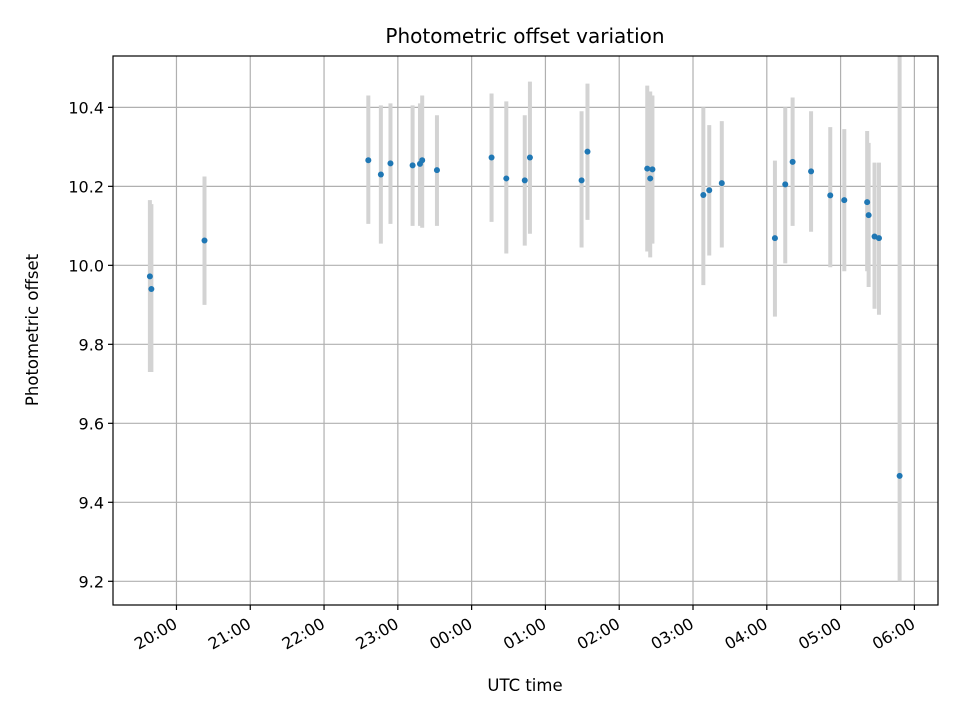 Image resolution: width=960 pixels, height=720 pixels. I want to click on x-tick-label: 04:00, so click(745, 634).